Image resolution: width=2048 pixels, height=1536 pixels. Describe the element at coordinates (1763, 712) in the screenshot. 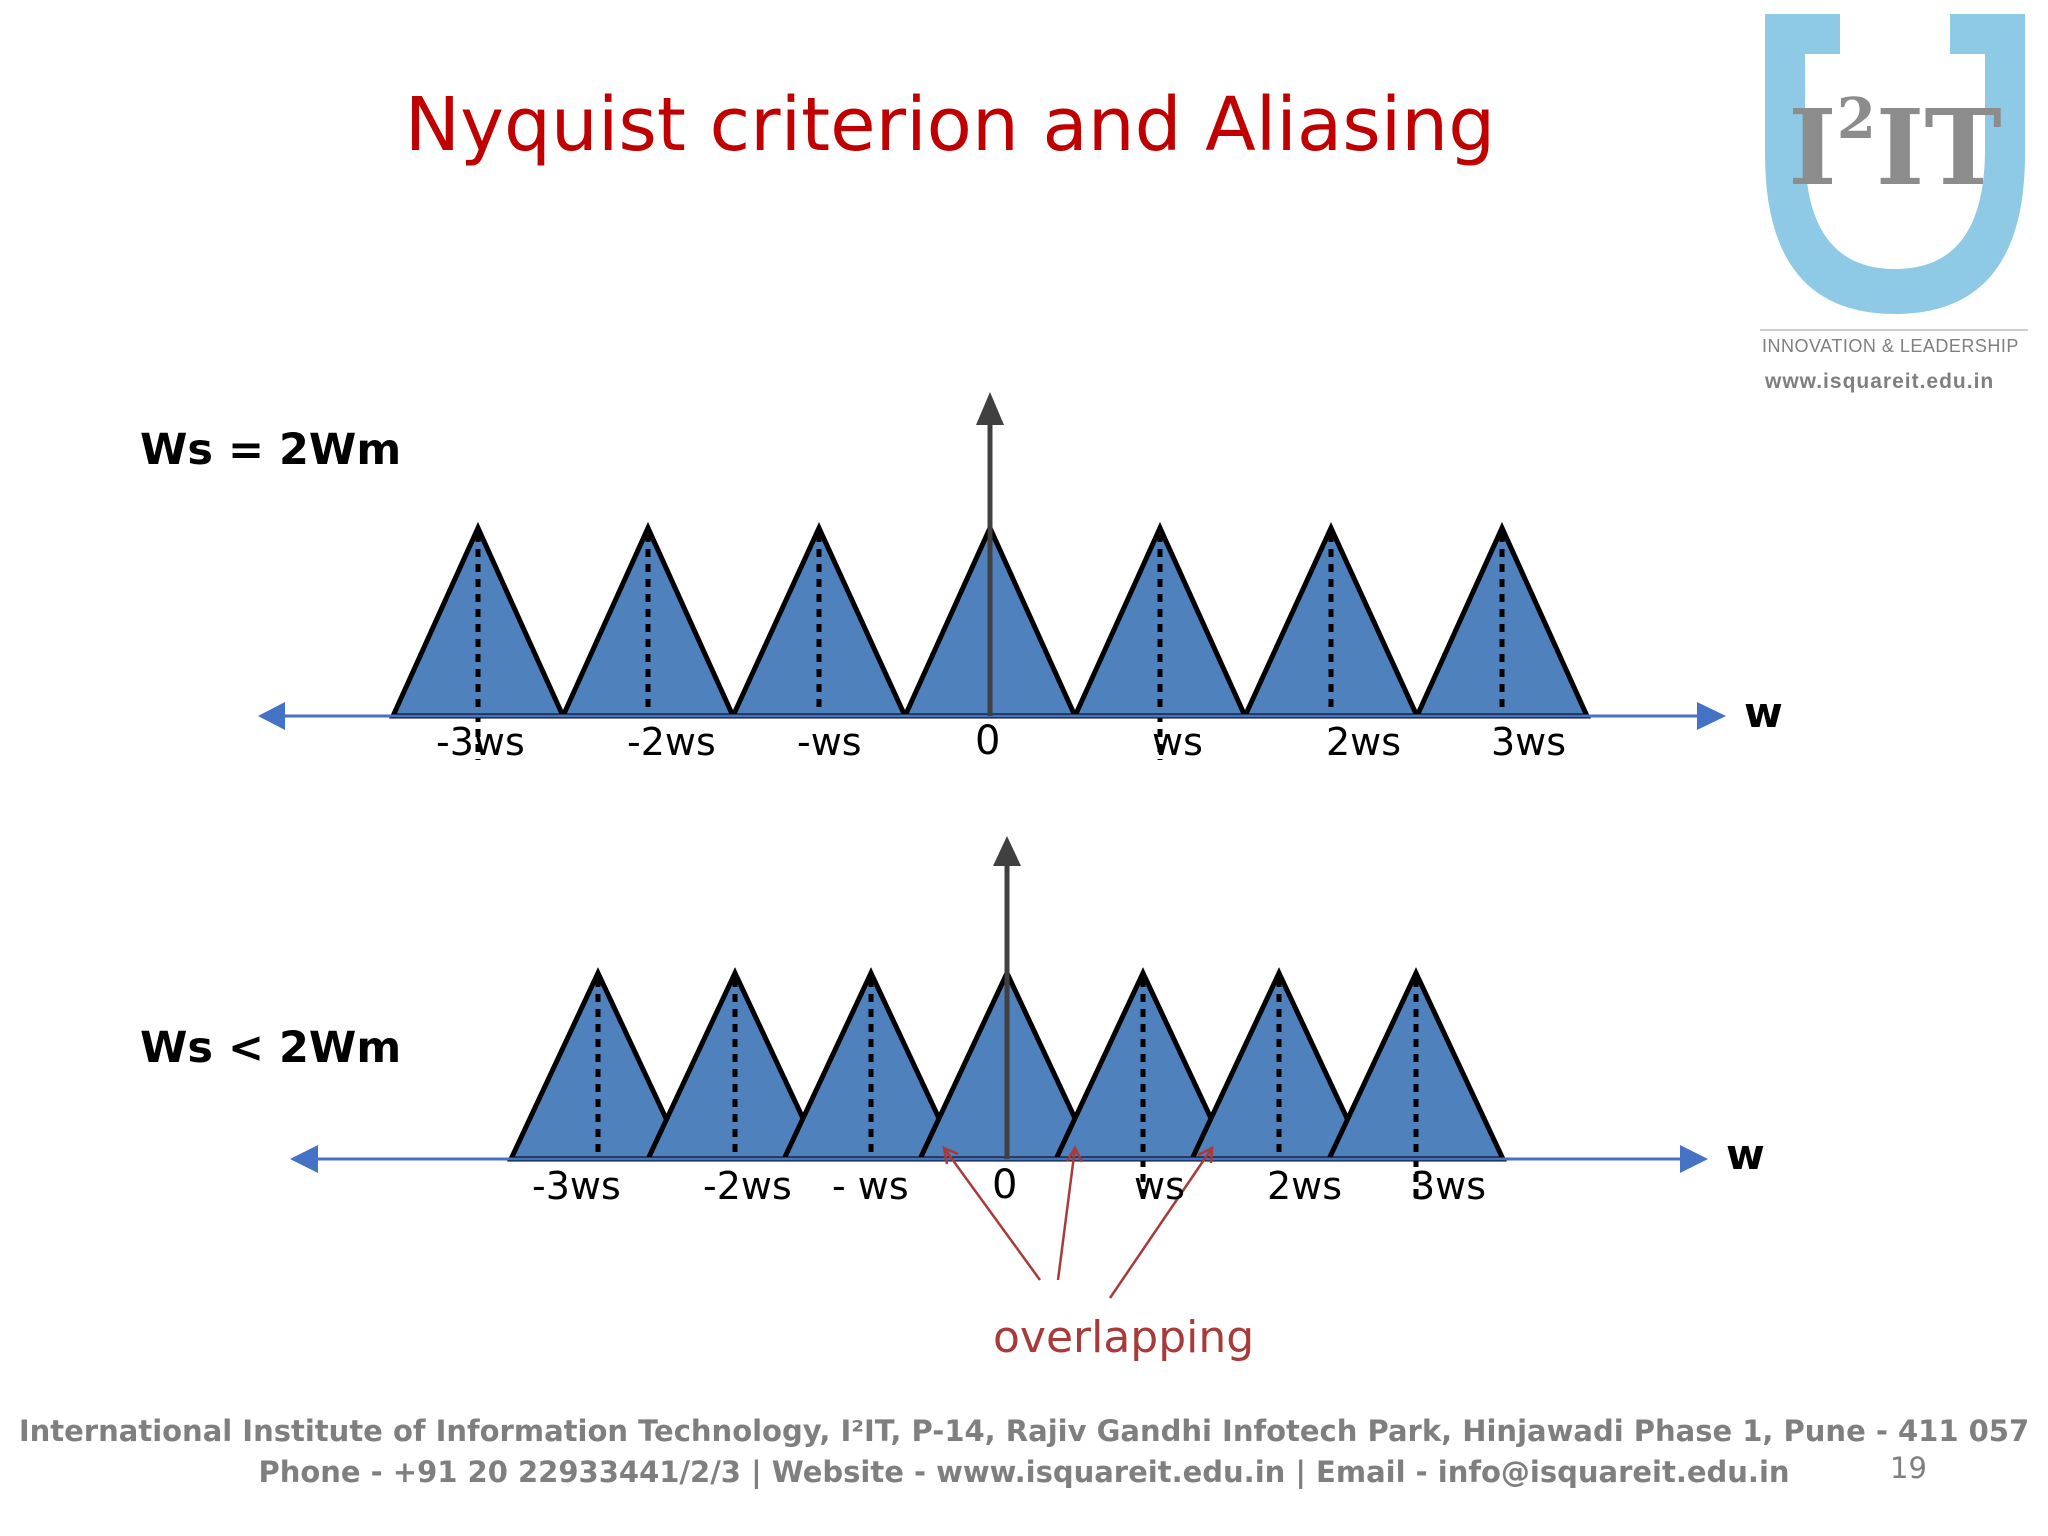

I see `axis-label-w-top: w` at that location.